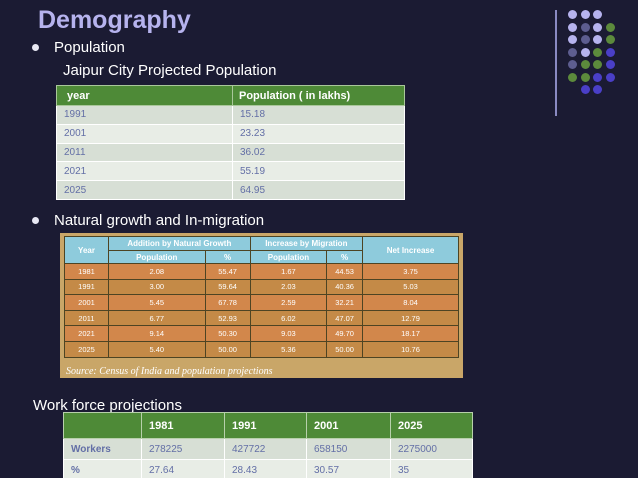 Image resolution: width=638 pixels, height=478 pixels. What do you see at coordinates (227, 318) in the screenshot?
I see `table-cell: 52.93` at bounding box center [227, 318].